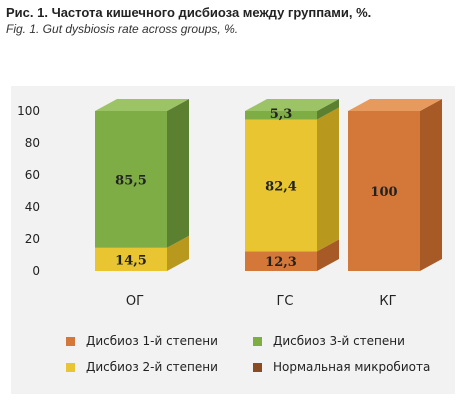 The width and height of the screenshot is (468, 403). I want to click on y-tick-label: 20, so click(32, 239).